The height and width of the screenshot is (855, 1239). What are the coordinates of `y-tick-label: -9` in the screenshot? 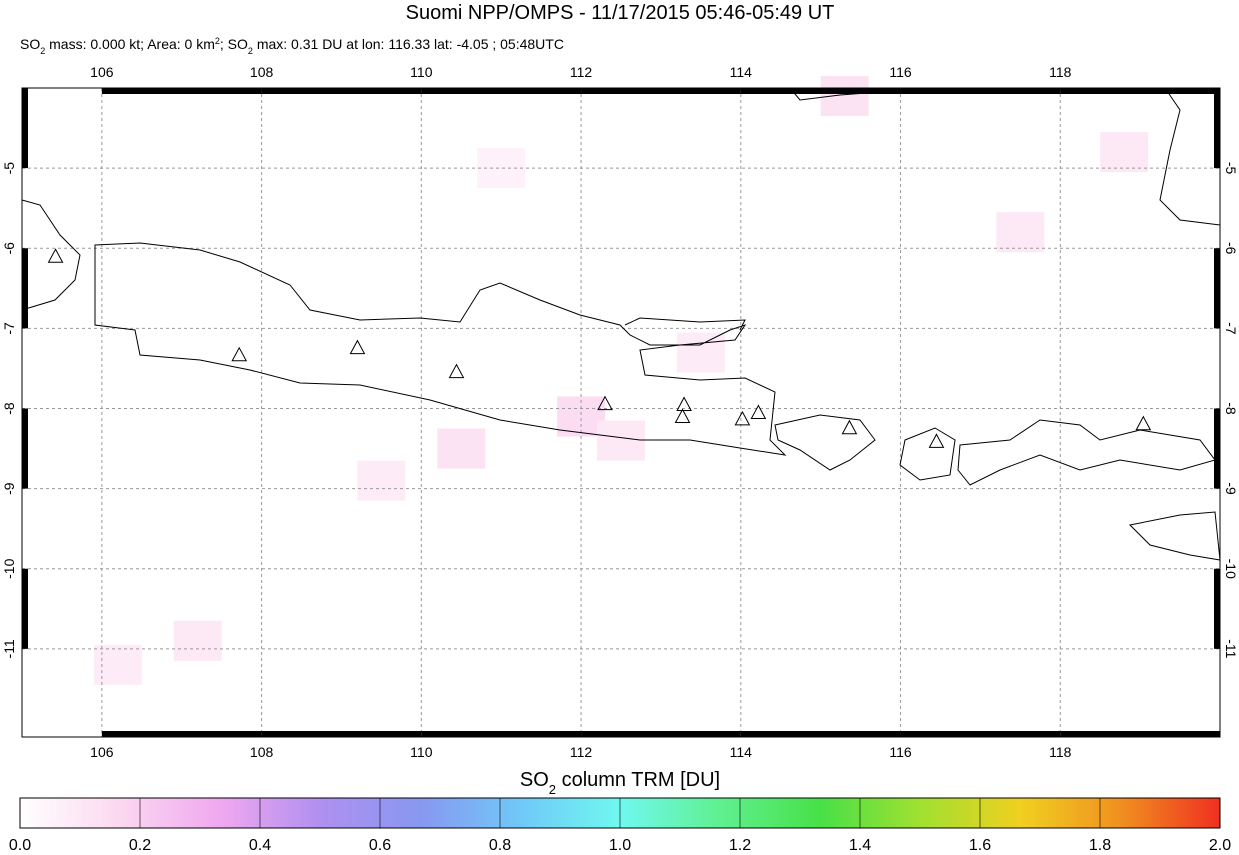 It's located at (9, 488).